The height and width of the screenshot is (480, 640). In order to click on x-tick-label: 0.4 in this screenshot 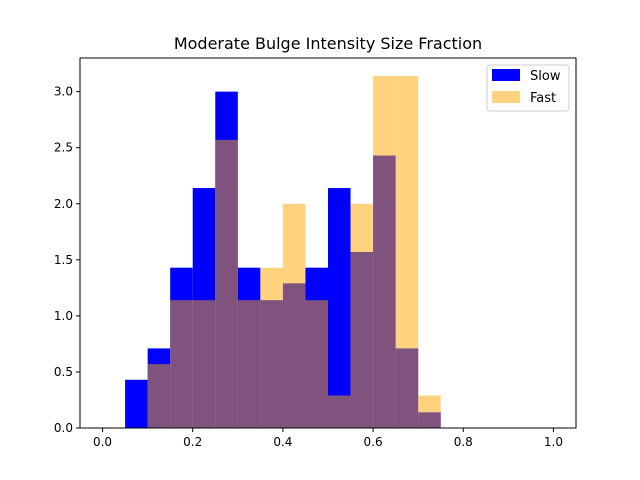, I will do `click(282, 442)`.